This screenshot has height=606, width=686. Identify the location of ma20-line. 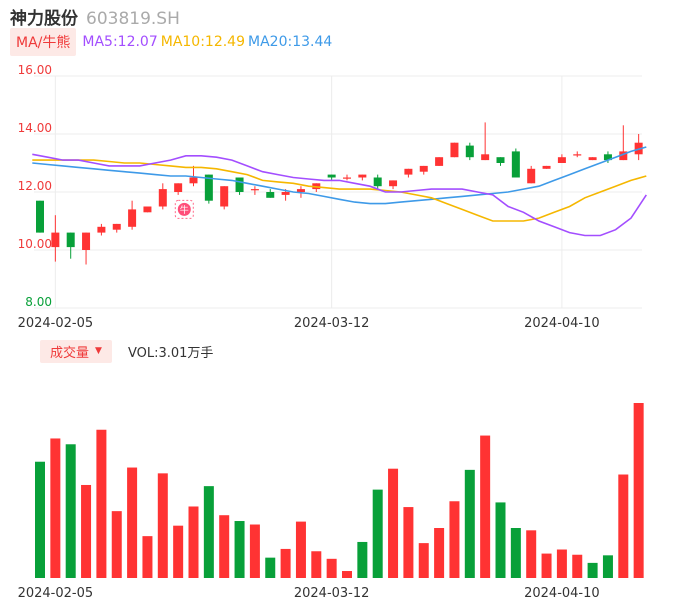
(339, 175).